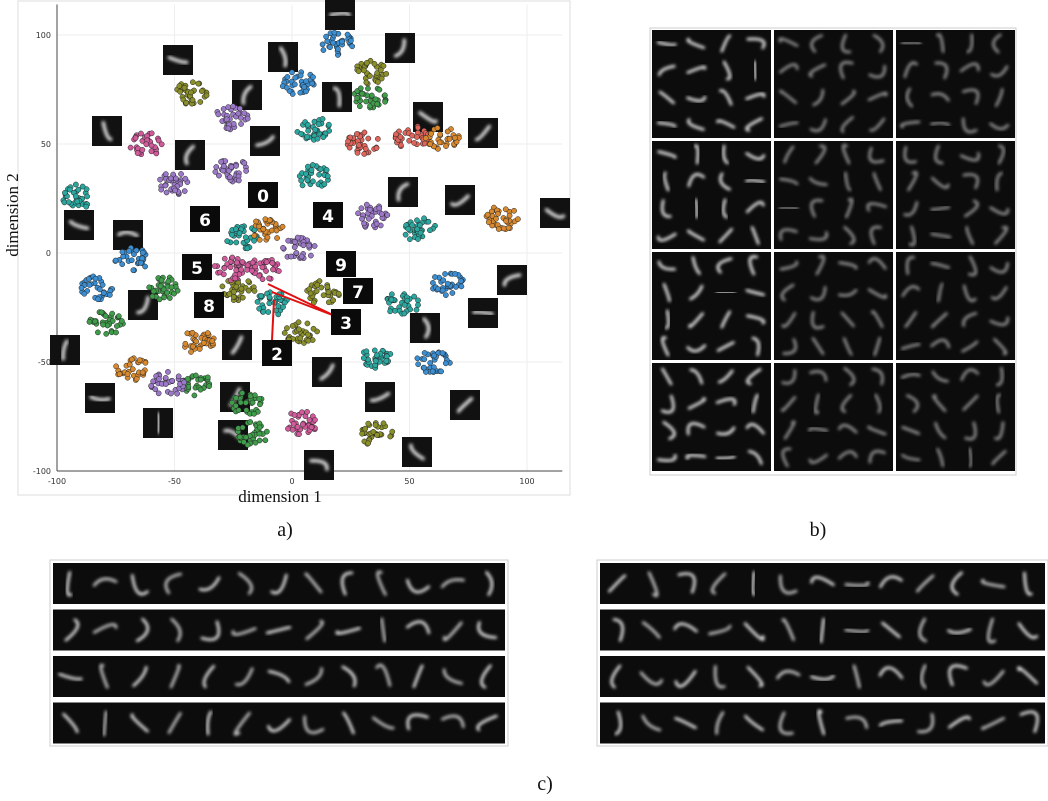 The height and width of the screenshot is (801, 1048). What do you see at coordinates (833, 306) in the screenshot?
I see `image-block` at bounding box center [833, 306].